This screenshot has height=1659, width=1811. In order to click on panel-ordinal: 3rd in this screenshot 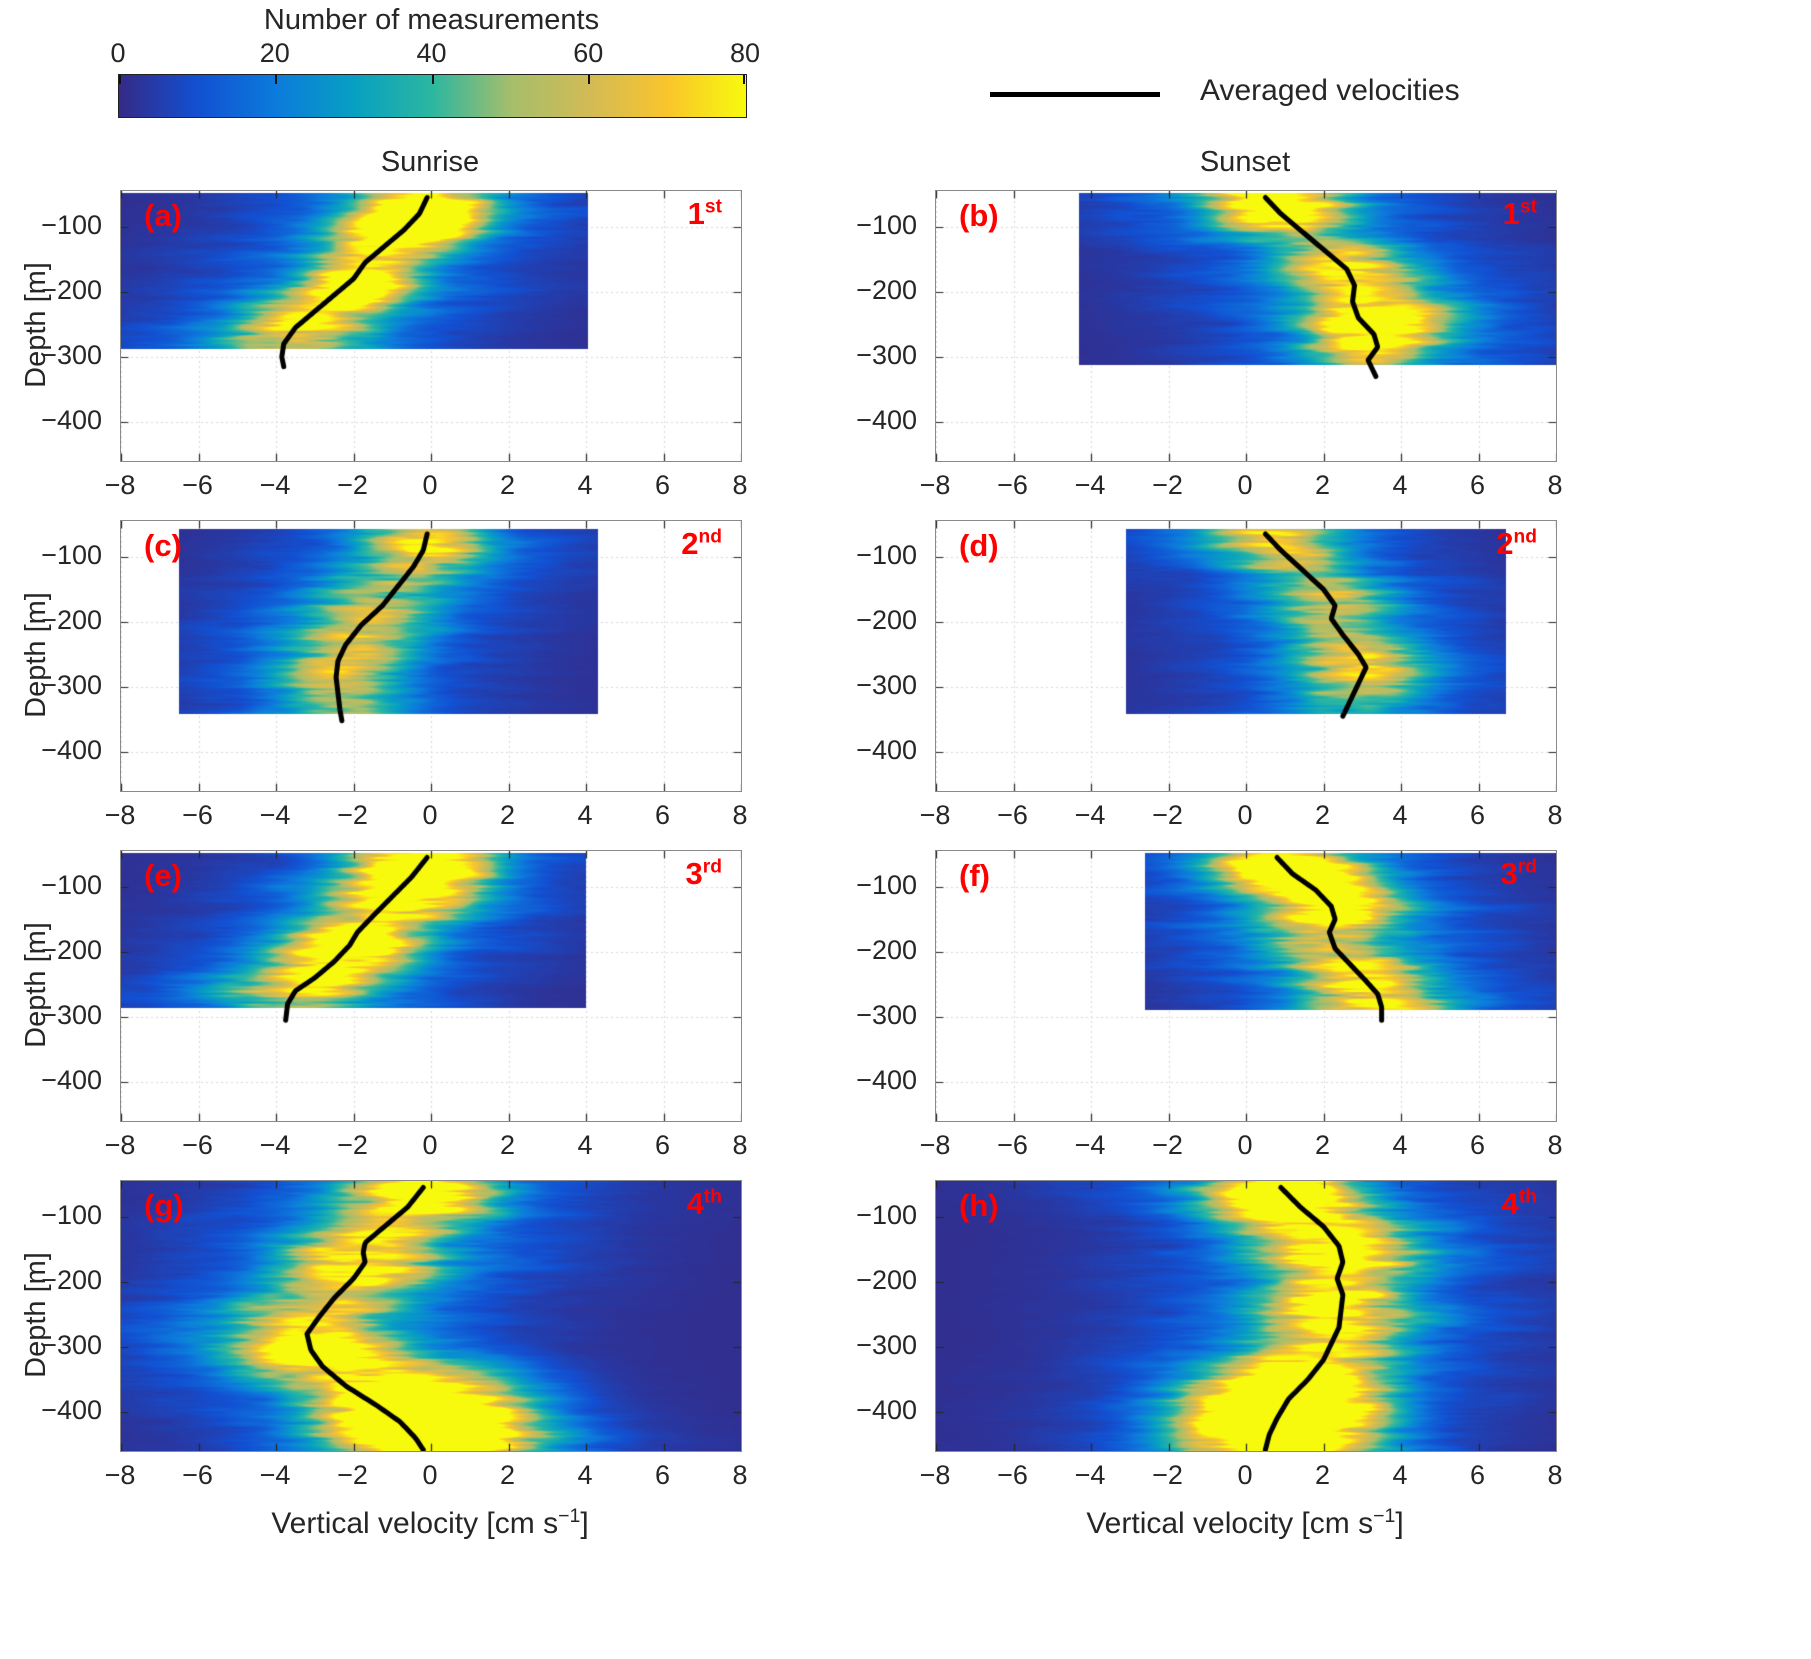, I will do `click(1518, 873)`.